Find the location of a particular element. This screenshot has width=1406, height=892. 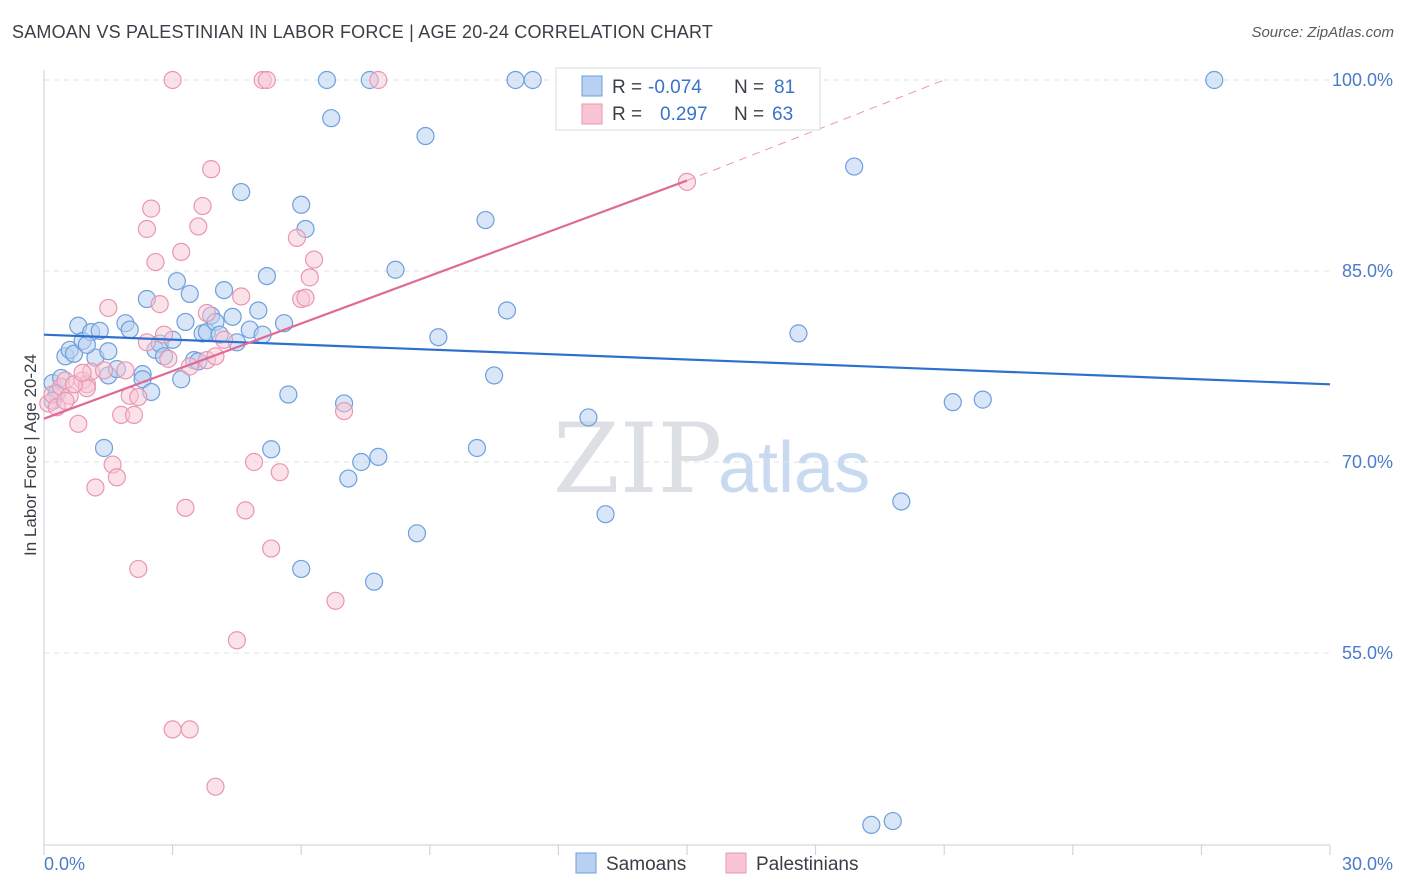

watermark-zip: ZIP is located at coordinates (637, 459).